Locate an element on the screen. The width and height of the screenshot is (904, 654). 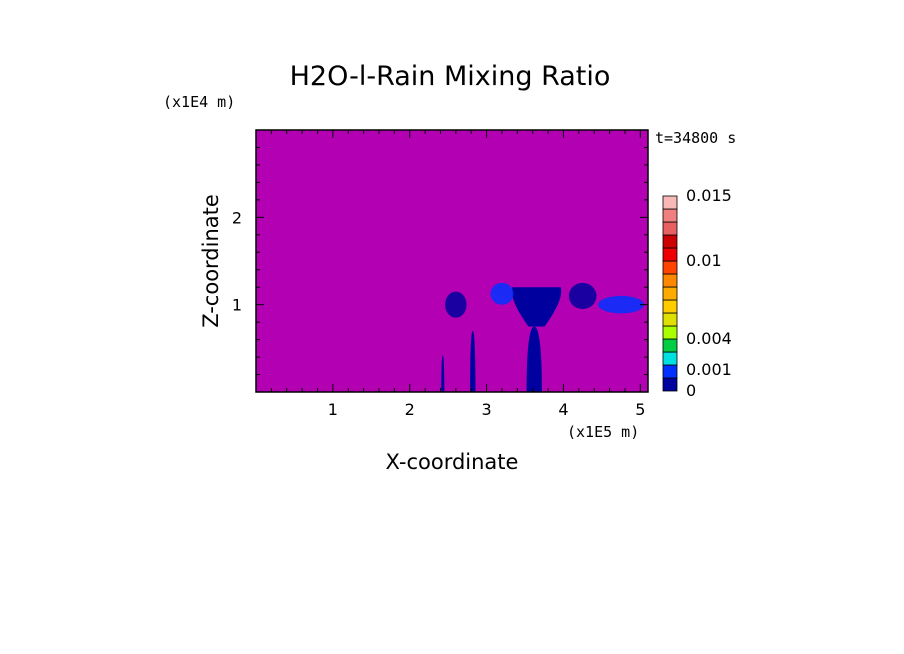
chart-title: H2O-l-Rain Mixing Ratio is located at coordinates (450, 76).